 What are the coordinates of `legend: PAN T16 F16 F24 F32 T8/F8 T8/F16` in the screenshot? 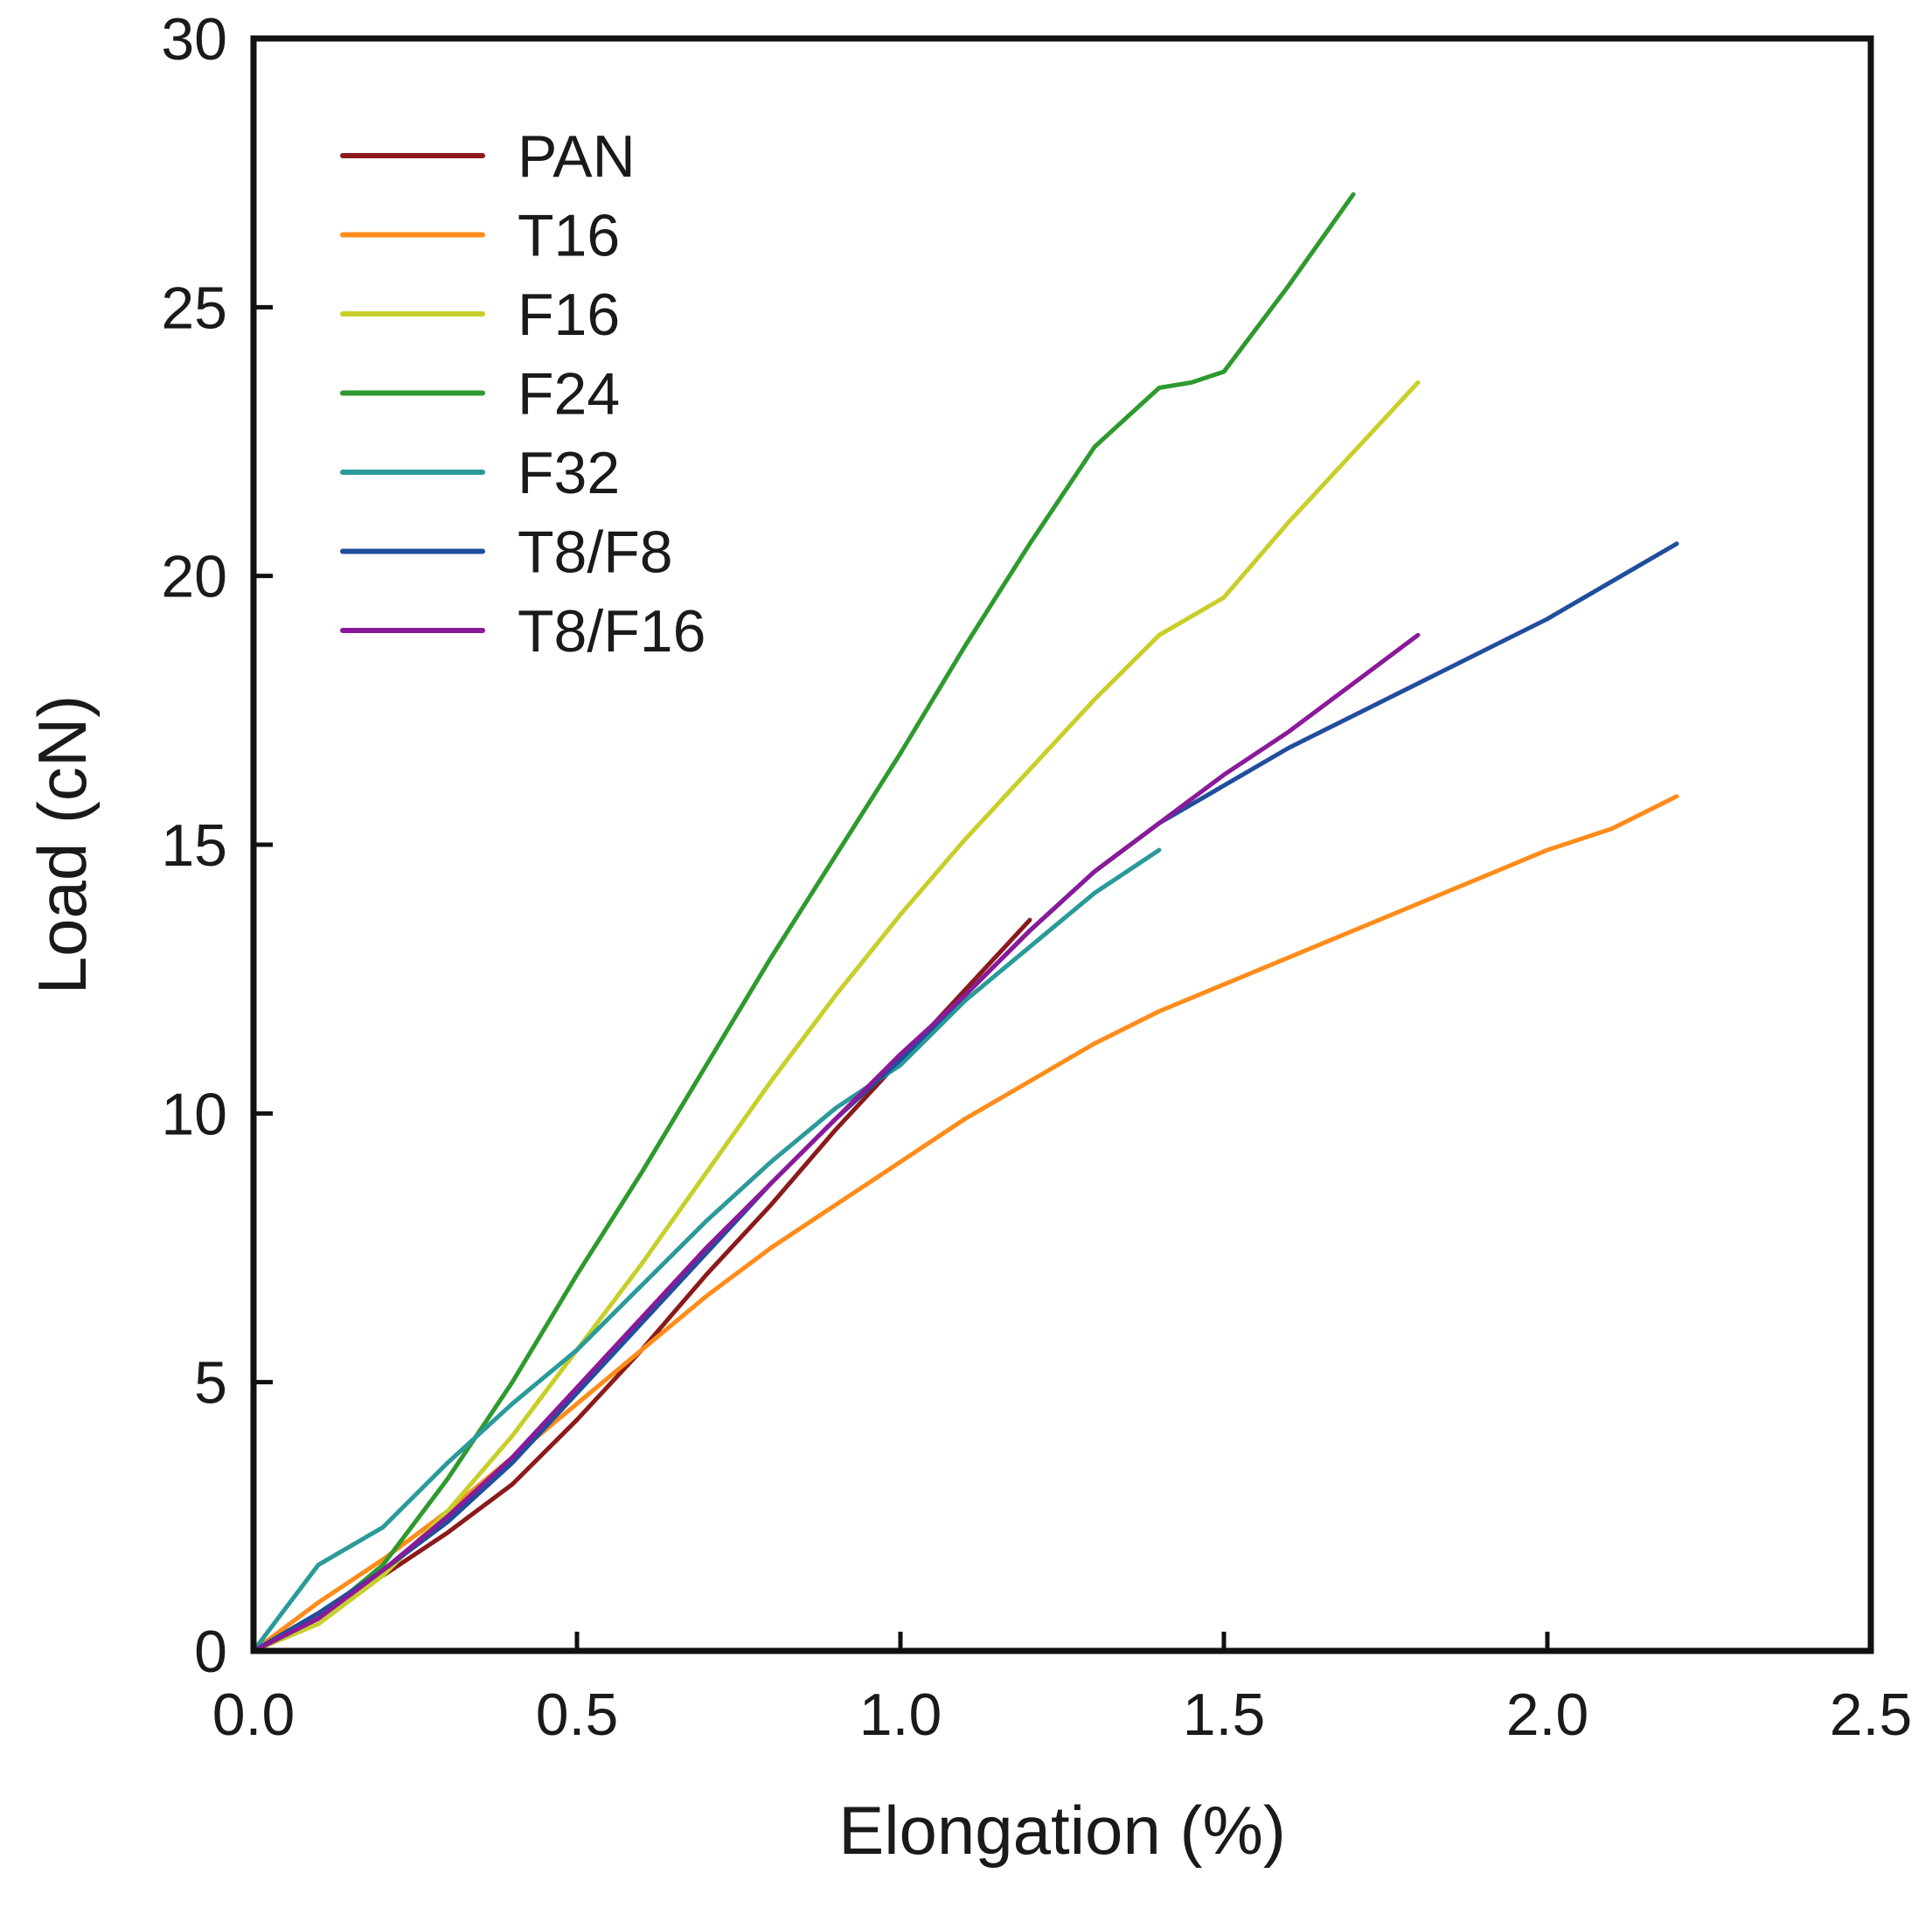 It's located at (522, 394).